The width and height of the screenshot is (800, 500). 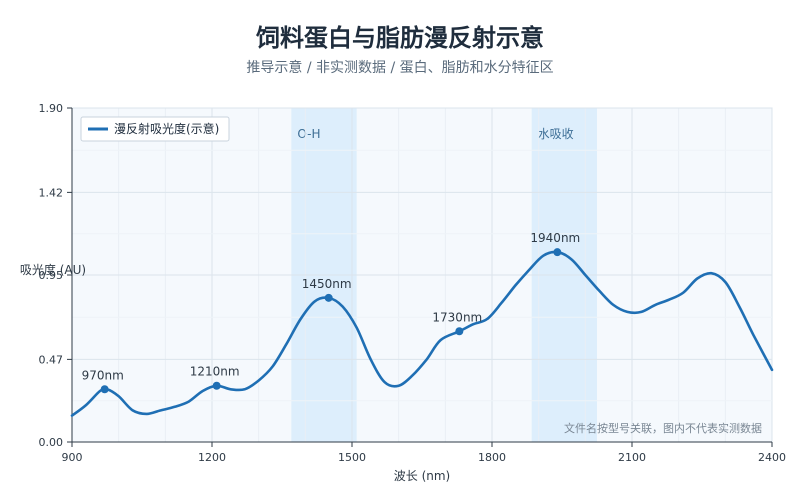 What do you see at coordinates (400, 38) in the screenshot?
I see `chart-title: 饲料蛋白与脂肪漫反射示意` at bounding box center [400, 38].